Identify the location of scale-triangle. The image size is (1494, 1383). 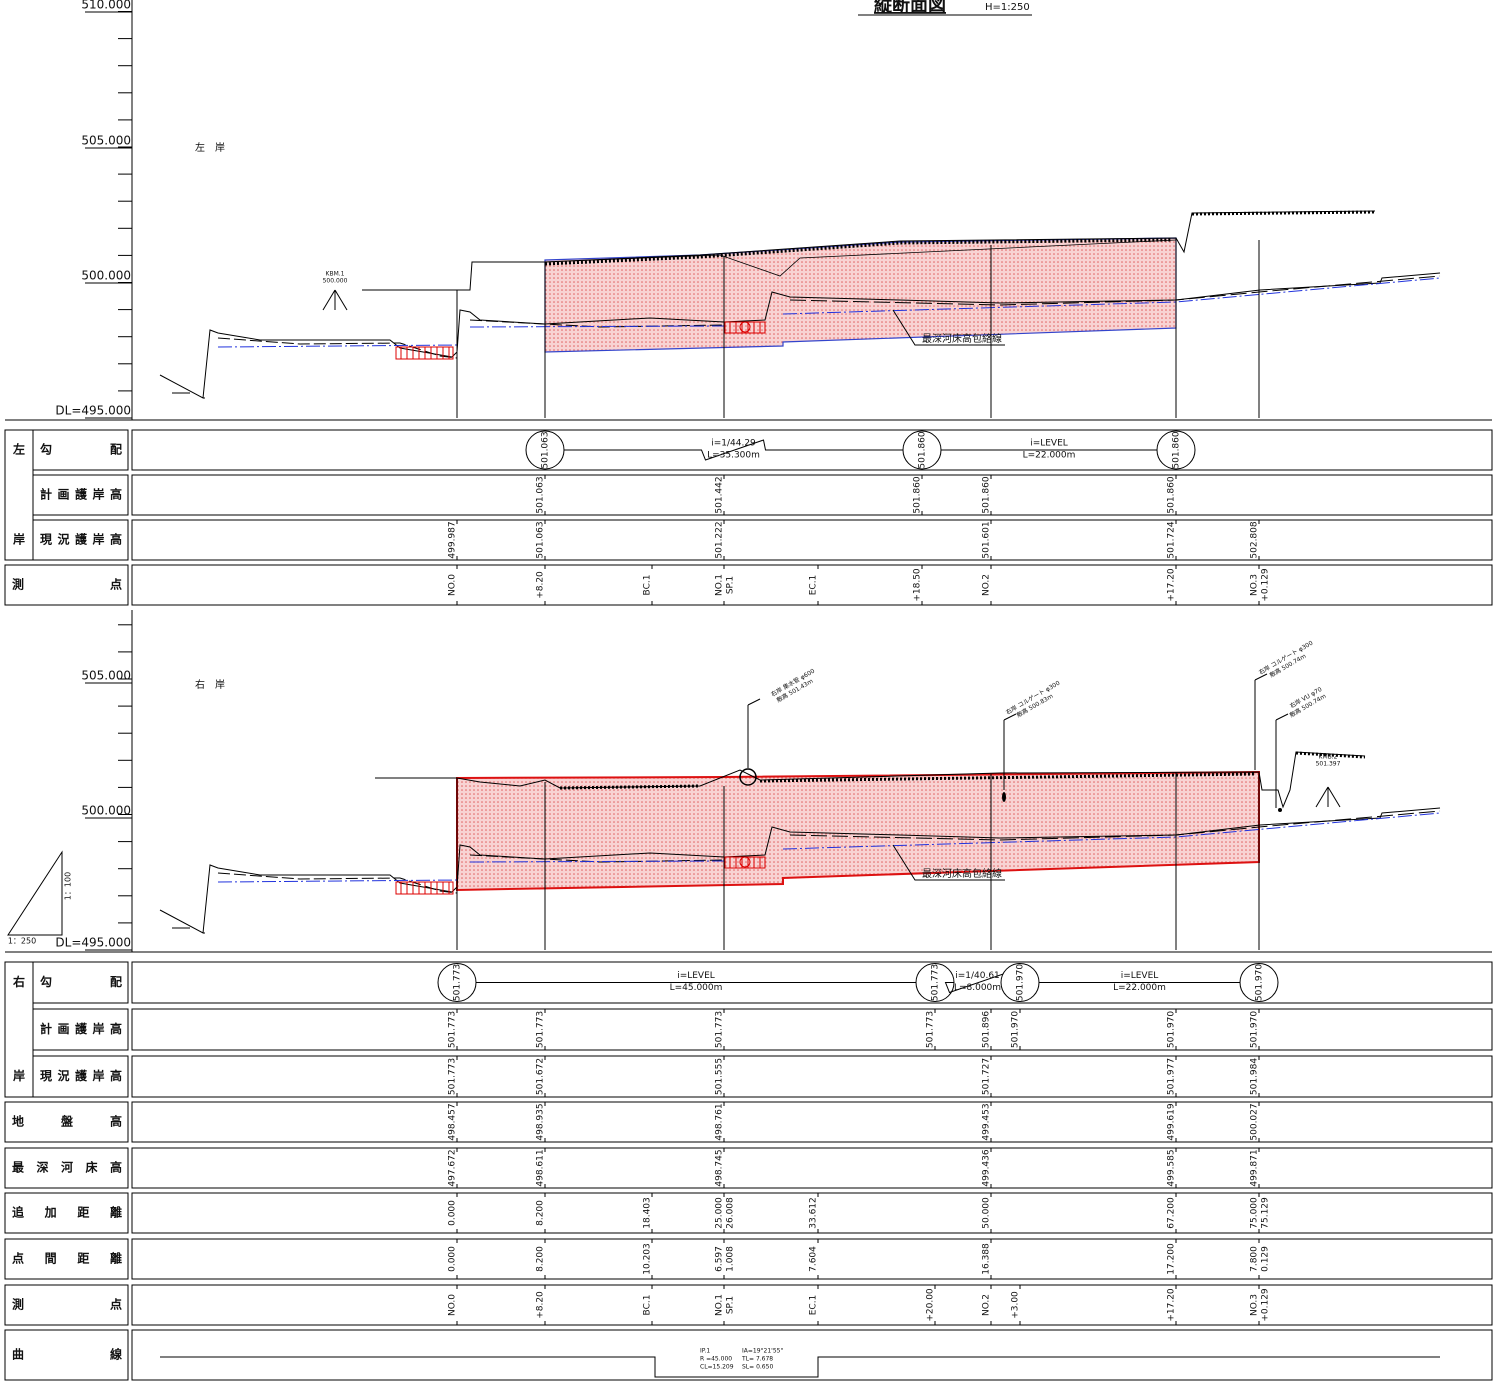
(35, 893).